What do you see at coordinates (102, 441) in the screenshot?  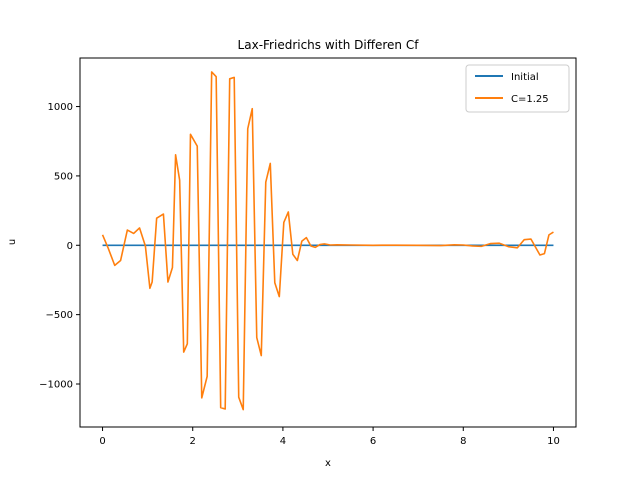 I see `x-tick-label: 0` at bounding box center [102, 441].